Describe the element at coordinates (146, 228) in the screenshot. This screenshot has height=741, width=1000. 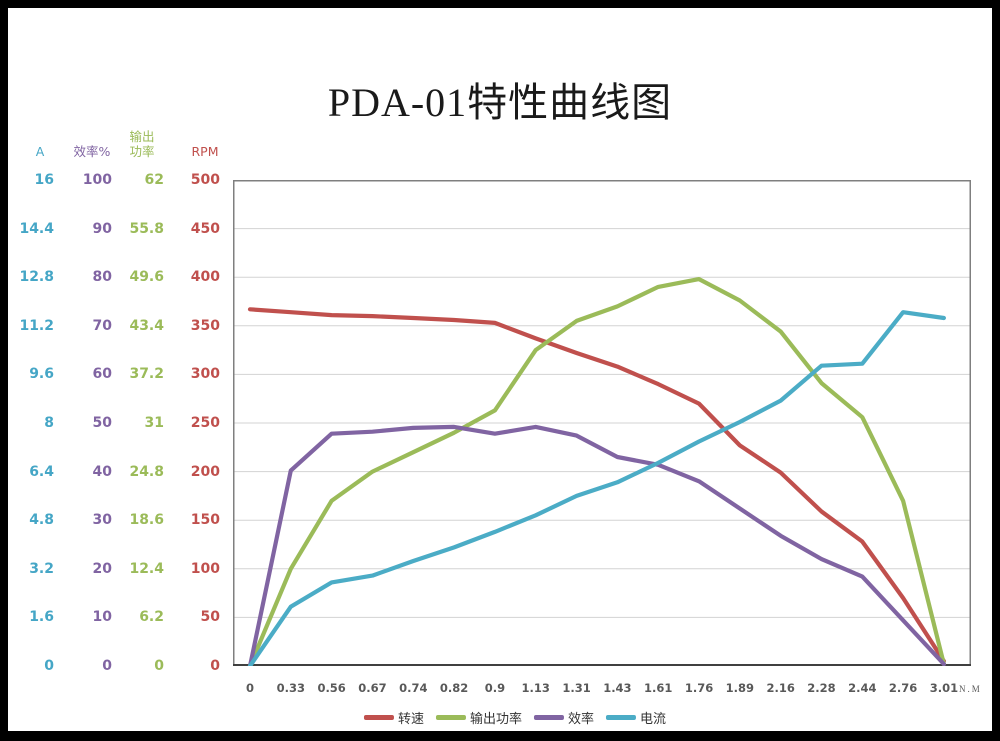
I see `axis-value-output-power: 55.8` at that location.